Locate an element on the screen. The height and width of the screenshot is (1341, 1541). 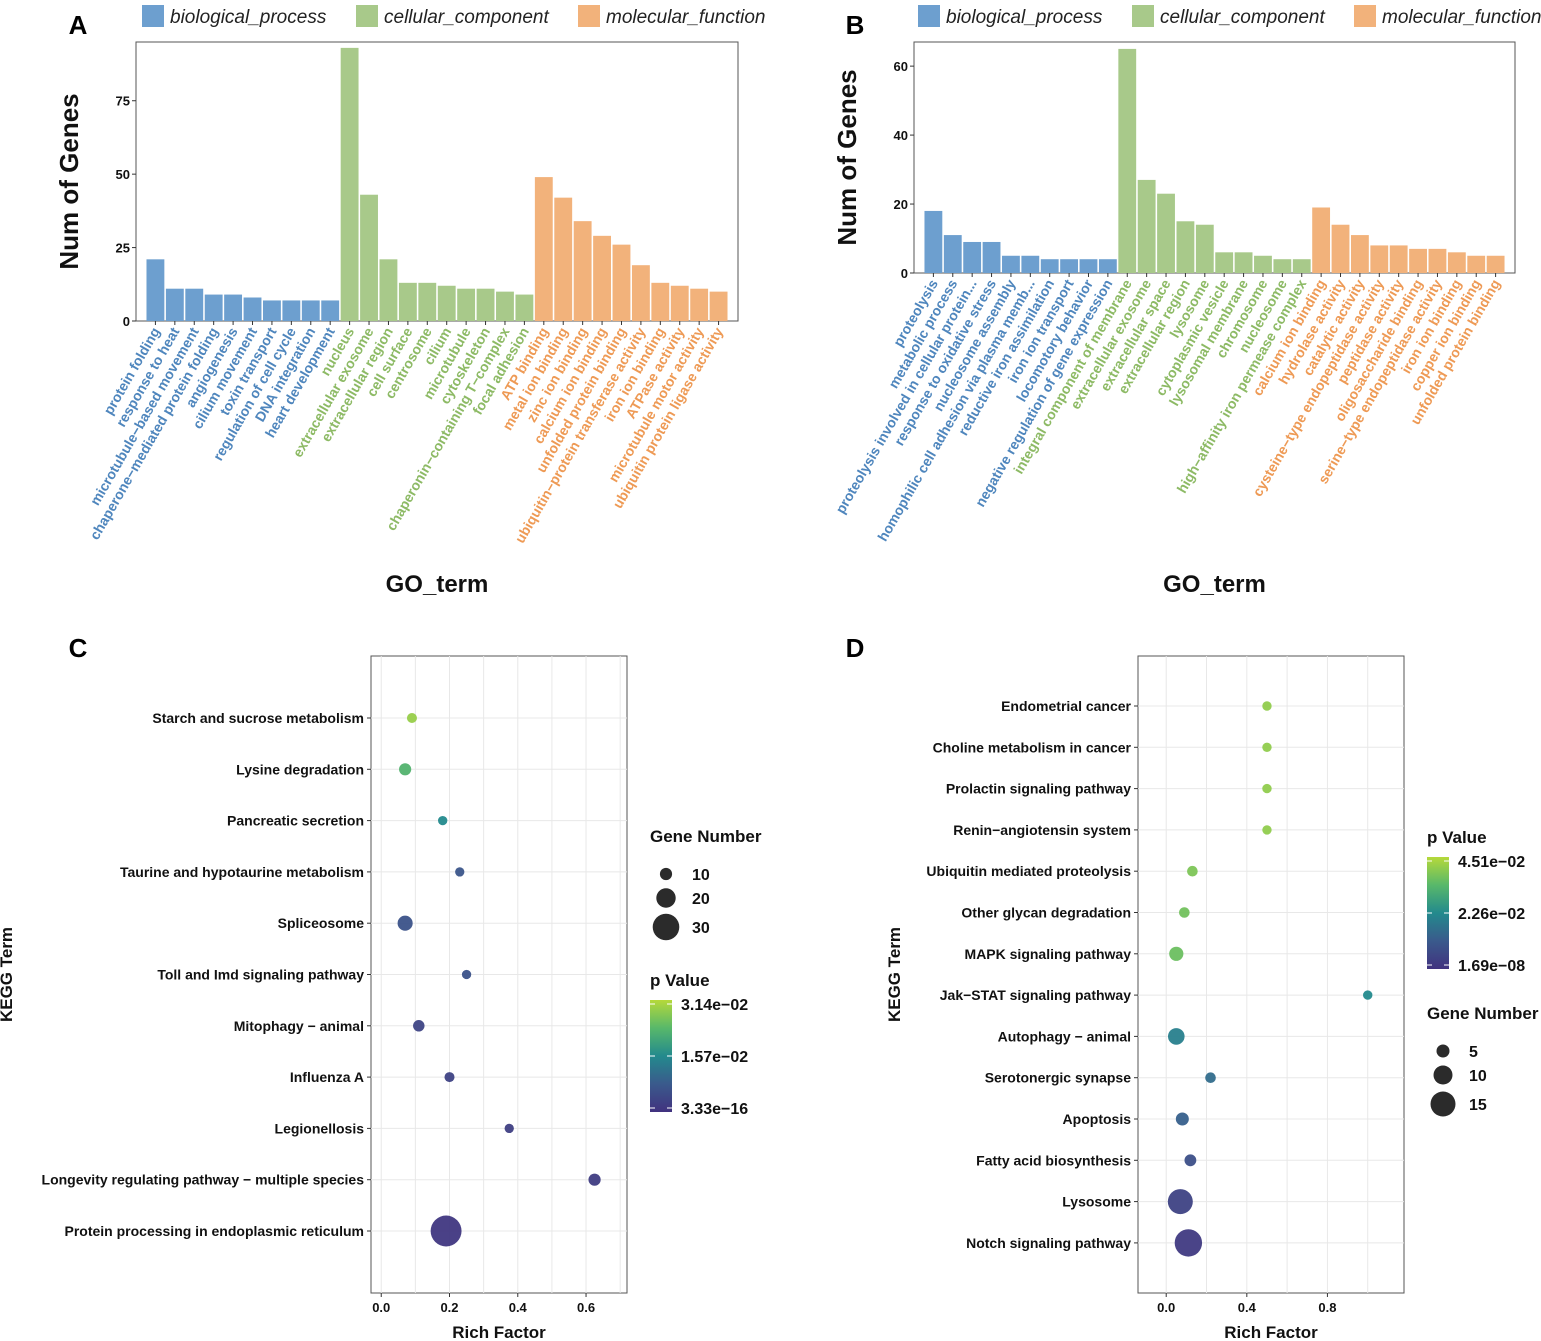
y-tick-label: Legionellosis is located at coordinates (320, 1128).